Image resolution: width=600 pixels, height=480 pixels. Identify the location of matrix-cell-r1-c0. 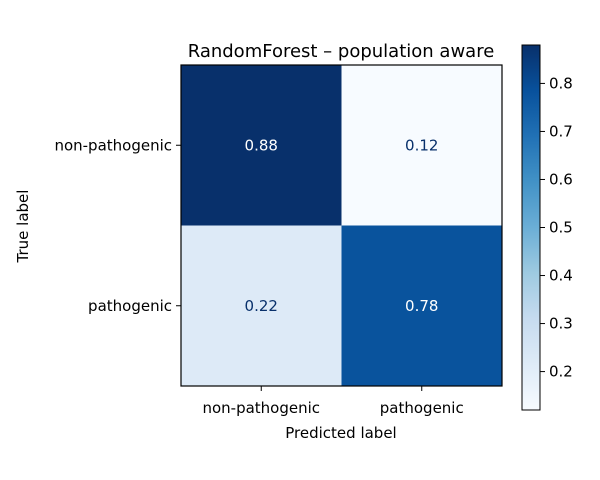
(261, 305).